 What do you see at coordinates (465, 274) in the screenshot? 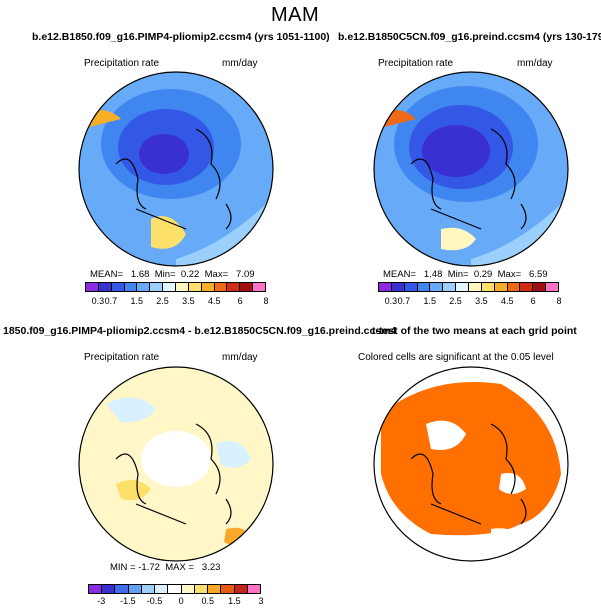
I see `panel2-stats: MEAN= 1.48 Min= 0.29 Max= 6.59` at bounding box center [465, 274].